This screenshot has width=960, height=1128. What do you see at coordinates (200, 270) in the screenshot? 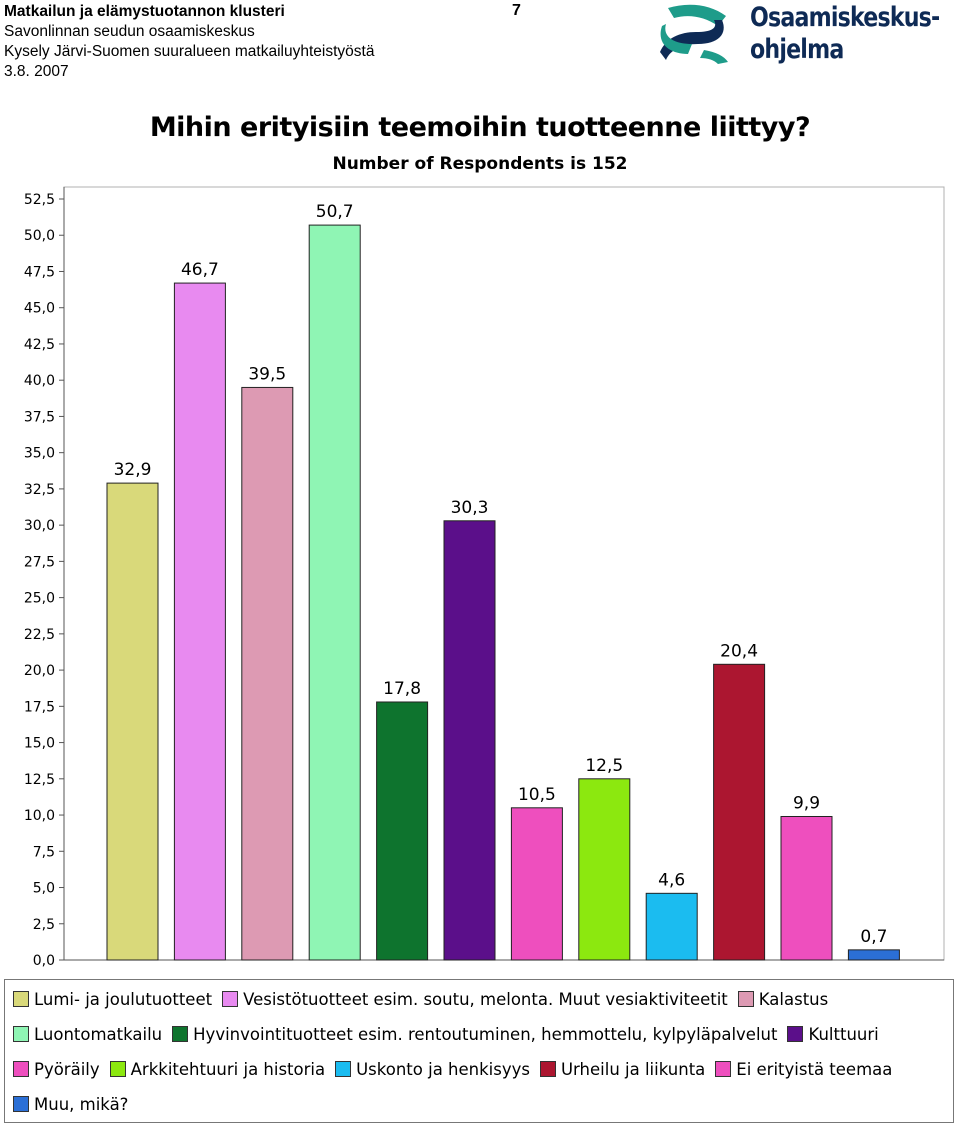
I see `bar-value-label: 46,7` at bounding box center [200, 270].